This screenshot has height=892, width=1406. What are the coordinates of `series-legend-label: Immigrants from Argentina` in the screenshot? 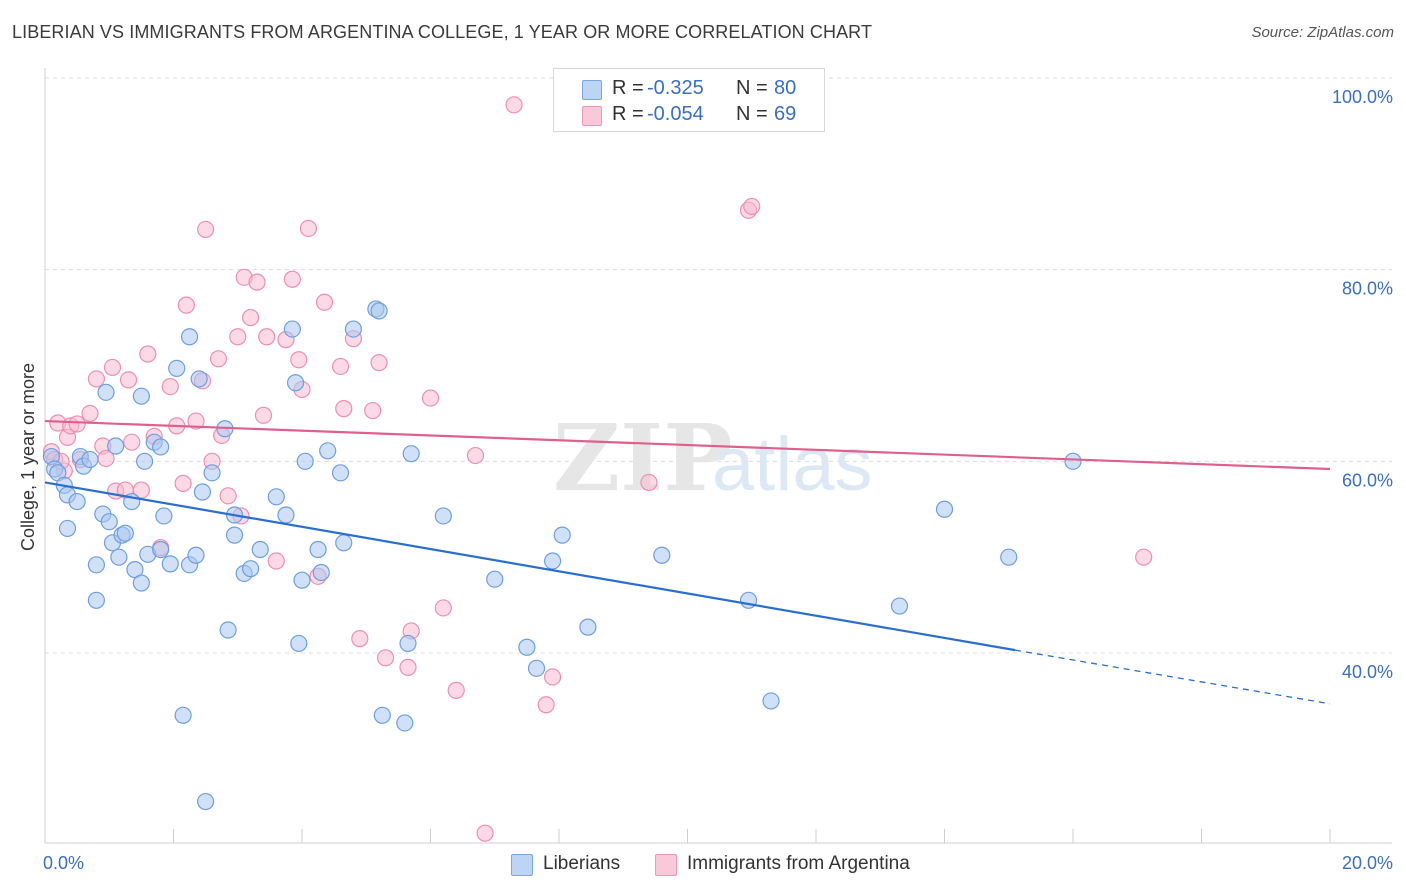 It's located at (798, 863).